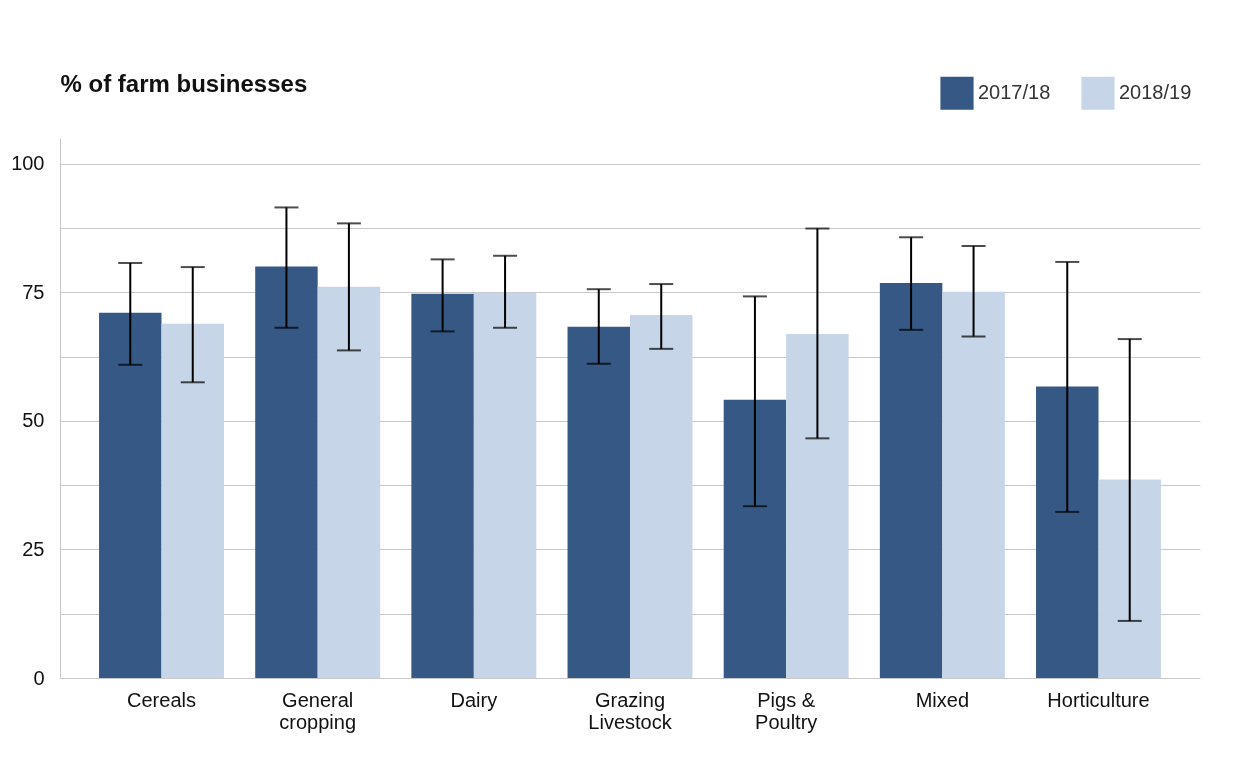 This screenshot has height=762, width=1260. I want to click on legend-label: 2017/18, so click(1014, 92).